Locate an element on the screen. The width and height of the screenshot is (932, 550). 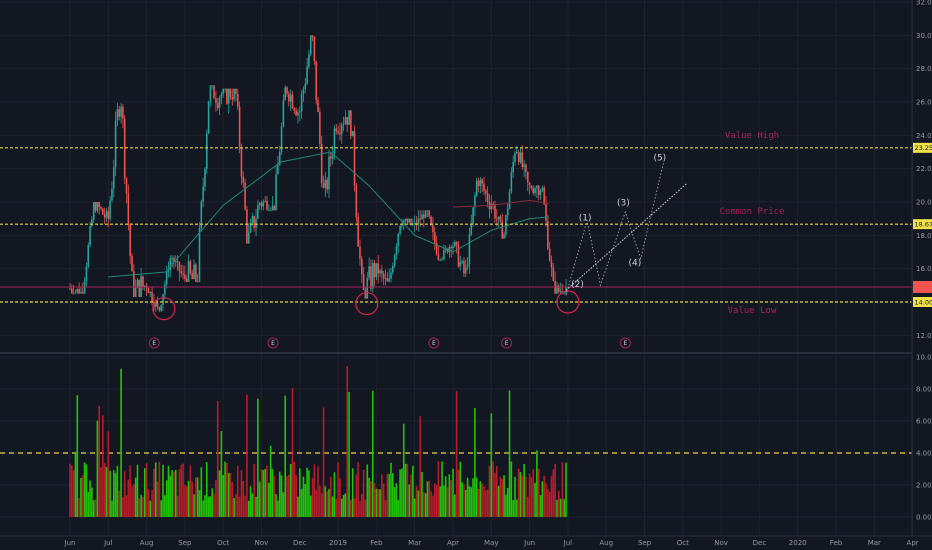
volume-bars is located at coordinates (318, 441).